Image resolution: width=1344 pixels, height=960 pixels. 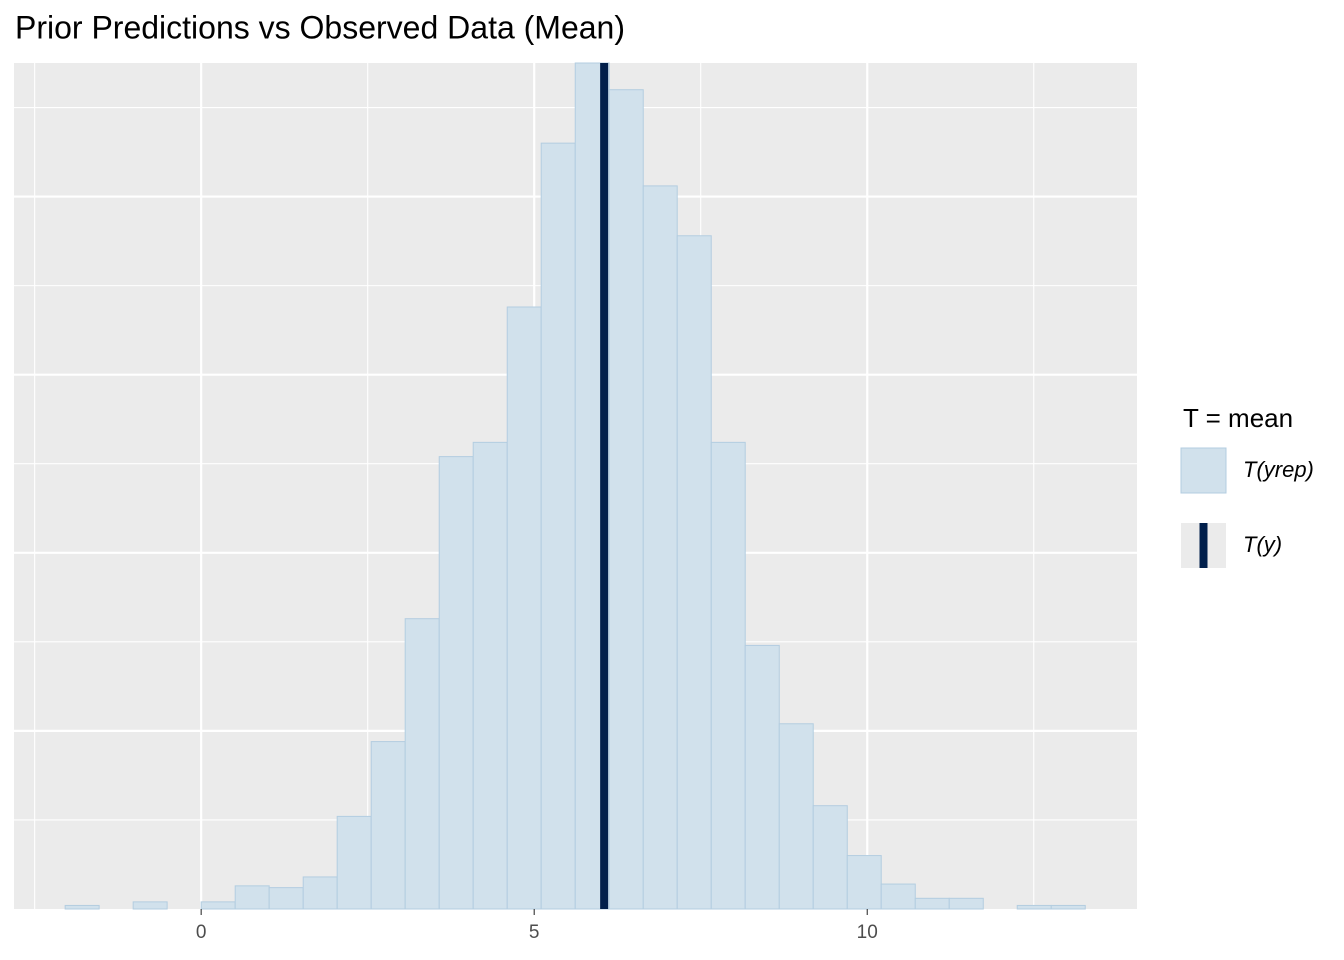 What do you see at coordinates (1278, 469) in the screenshot?
I see `legend-label: T(yrep)` at bounding box center [1278, 469].